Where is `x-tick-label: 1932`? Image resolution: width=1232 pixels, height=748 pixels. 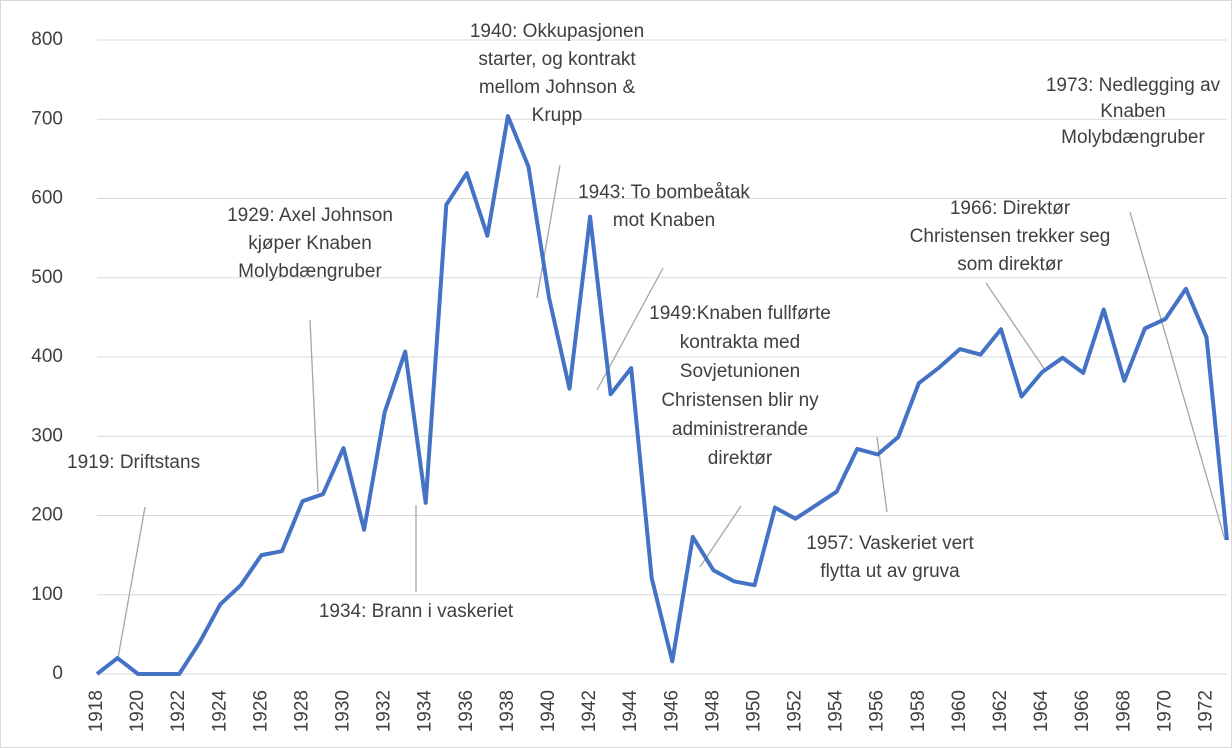
x-tick-label: 1932 is located at coordinates (384, 711).